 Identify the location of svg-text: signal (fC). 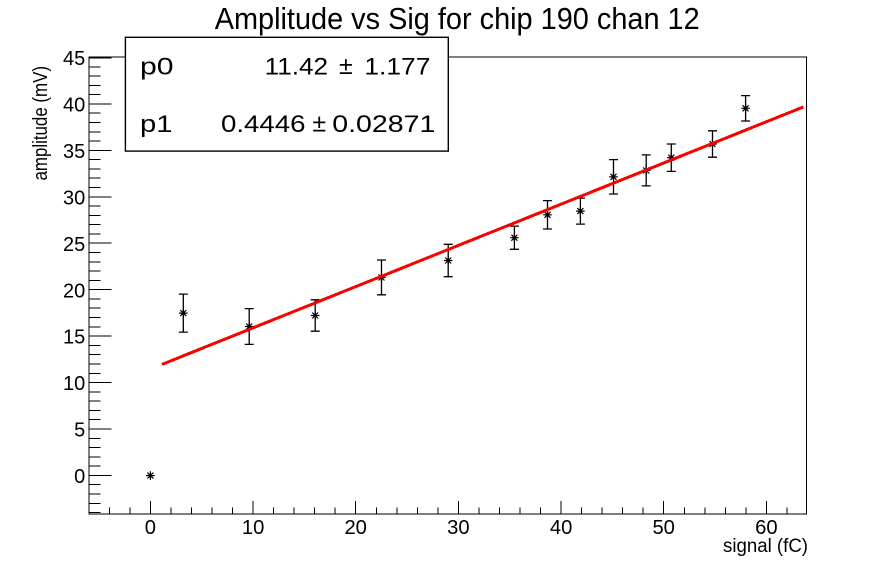
(765, 546).